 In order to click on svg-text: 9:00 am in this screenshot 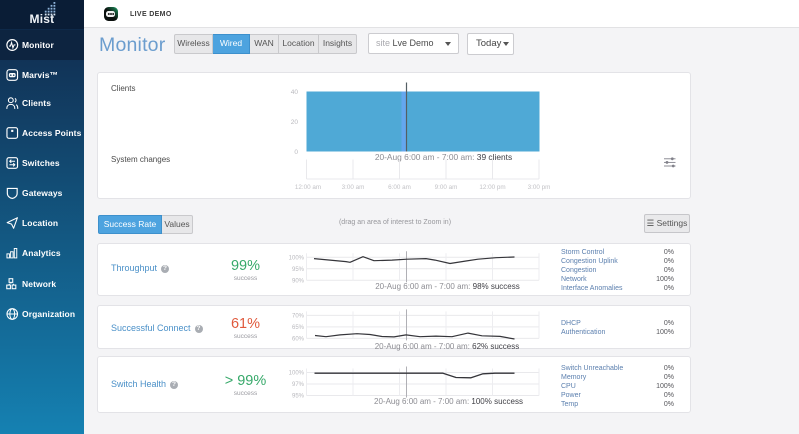, I will do `click(446, 187)`.